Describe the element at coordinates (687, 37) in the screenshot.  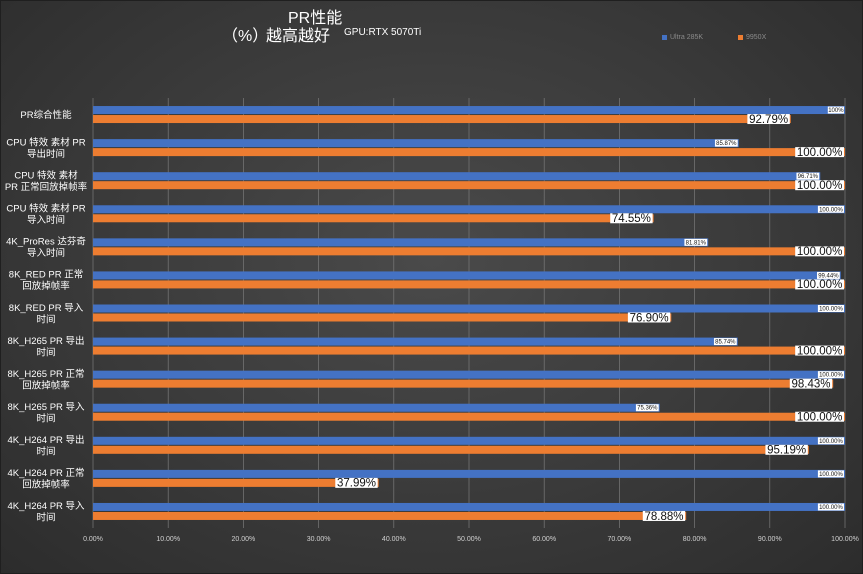
I see `legend-label-series-a: Ultra 285K` at that location.